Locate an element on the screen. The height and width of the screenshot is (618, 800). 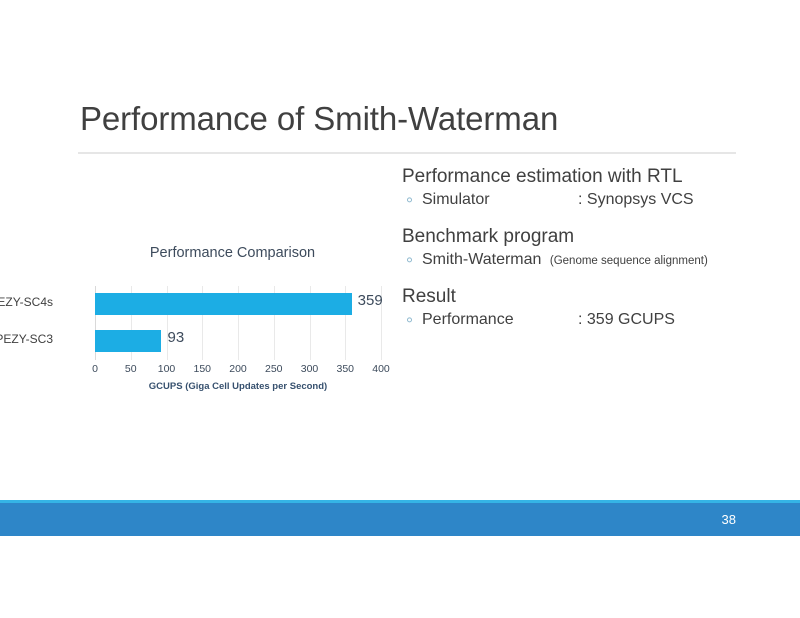
category-slot: PEZY-SC4s is located at coordinates (26, 304).